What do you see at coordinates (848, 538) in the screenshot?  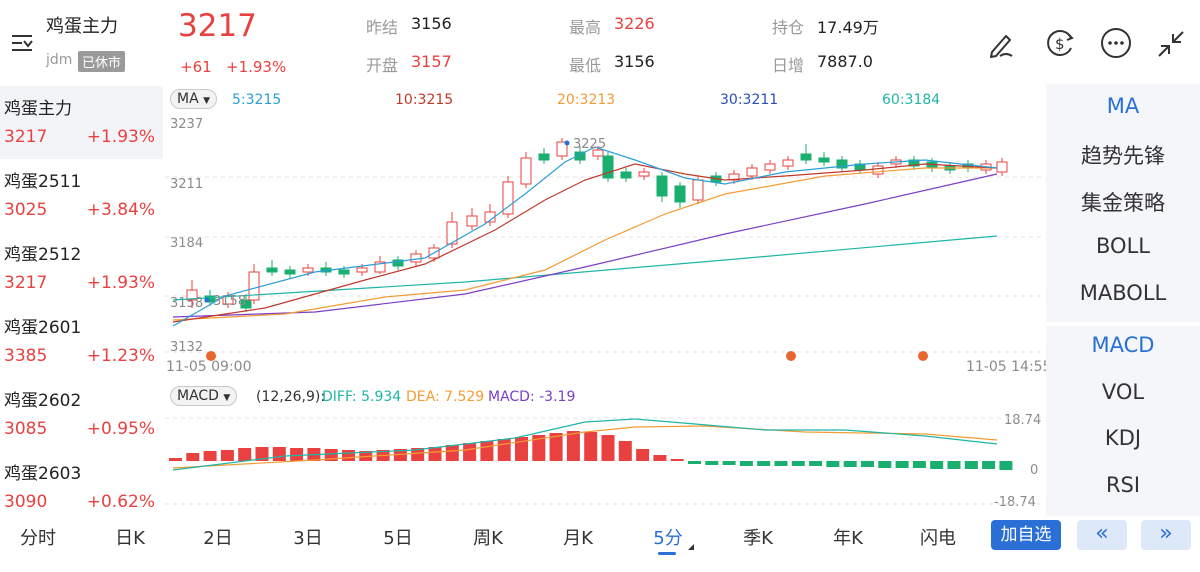 I see `tab-year: 年K` at bounding box center [848, 538].